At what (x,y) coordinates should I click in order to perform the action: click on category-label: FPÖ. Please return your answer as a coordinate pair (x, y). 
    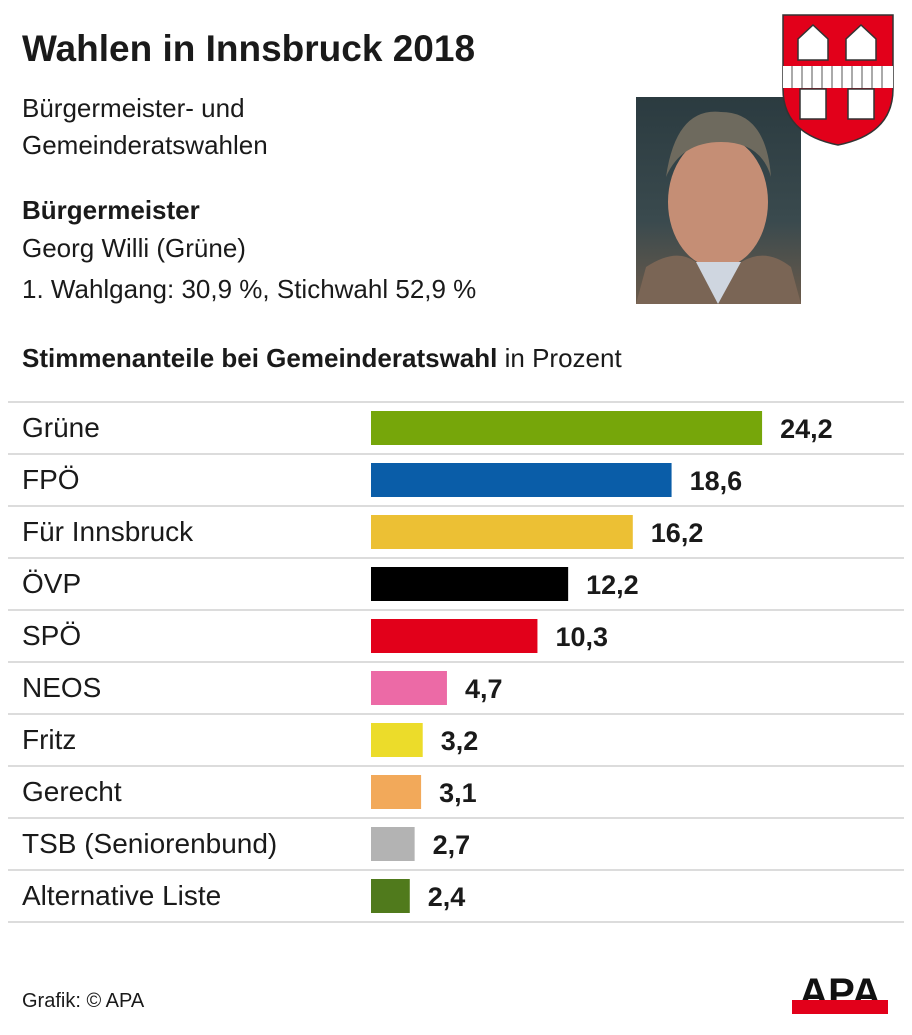
    Looking at the image, I should click on (51, 479).